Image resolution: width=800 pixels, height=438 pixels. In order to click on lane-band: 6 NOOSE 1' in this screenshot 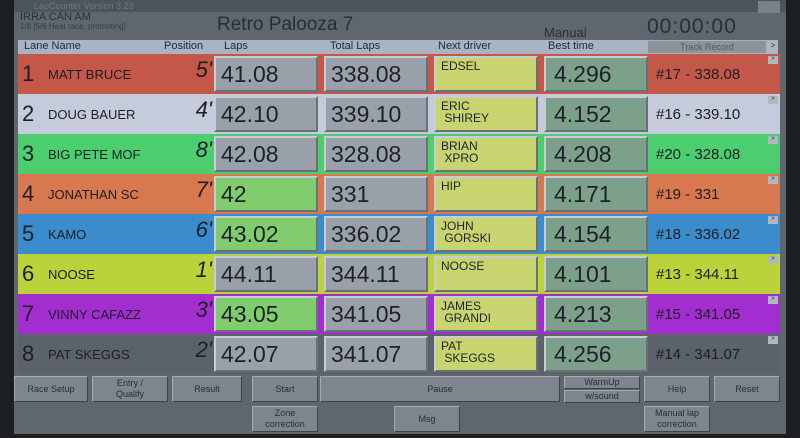, I will do `click(115, 274)`.